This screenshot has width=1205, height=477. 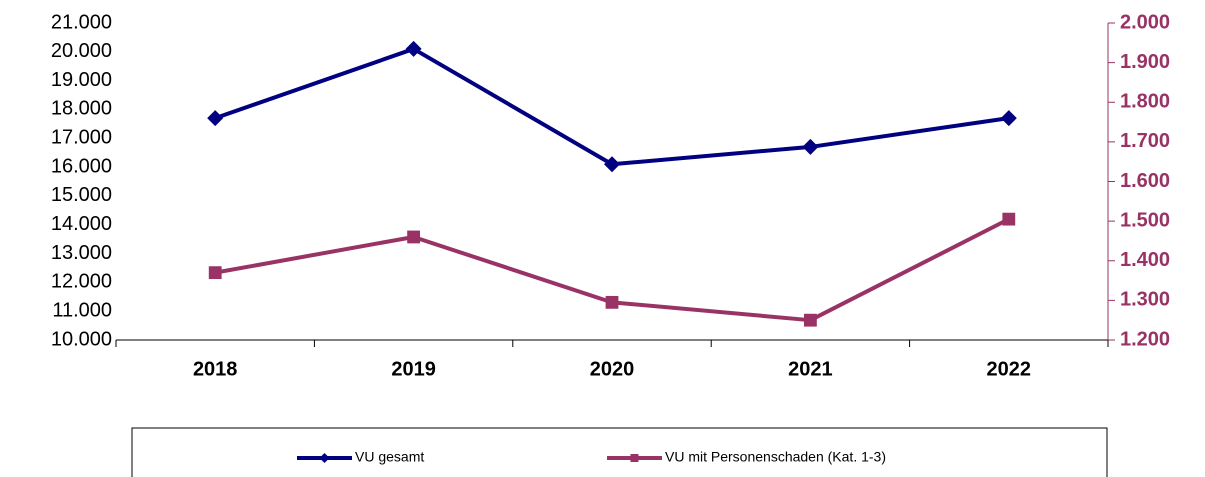 I want to click on x-tick-label: 2020, so click(x=612, y=369).